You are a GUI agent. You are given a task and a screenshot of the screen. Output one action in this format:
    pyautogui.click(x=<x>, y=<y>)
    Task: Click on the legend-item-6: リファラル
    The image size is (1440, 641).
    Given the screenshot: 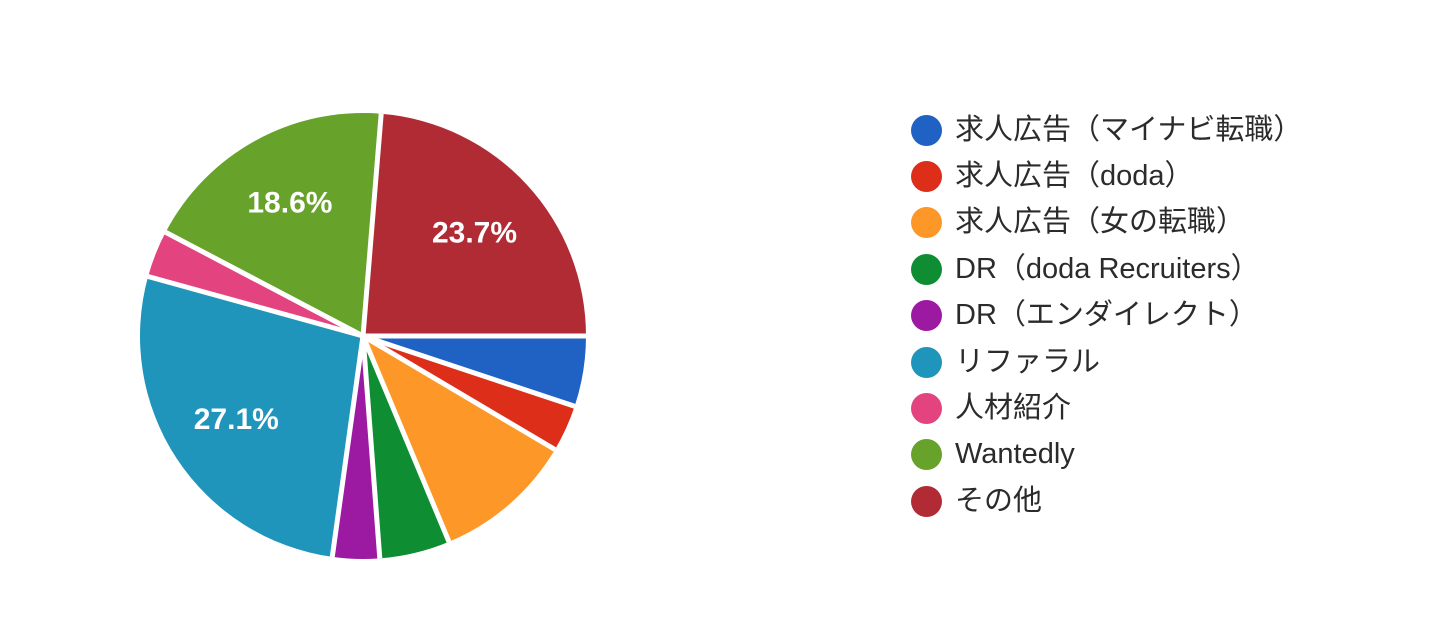 What is the action you would take?
    pyautogui.click(x=1106, y=362)
    